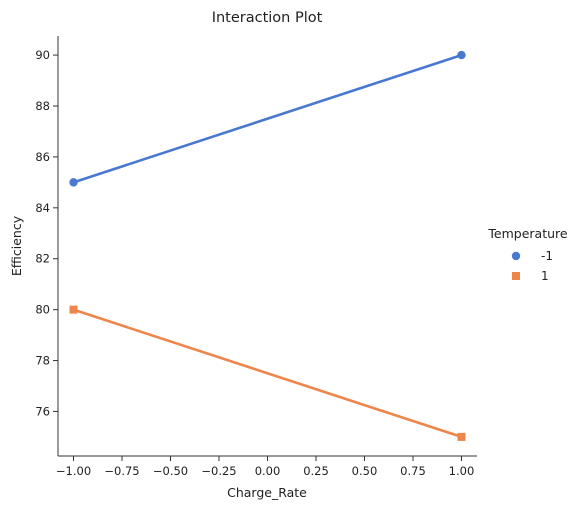 The image size is (585, 510). What do you see at coordinates (545, 276) in the screenshot?
I see `legend-label: 1` at bounding box center [545, 276].